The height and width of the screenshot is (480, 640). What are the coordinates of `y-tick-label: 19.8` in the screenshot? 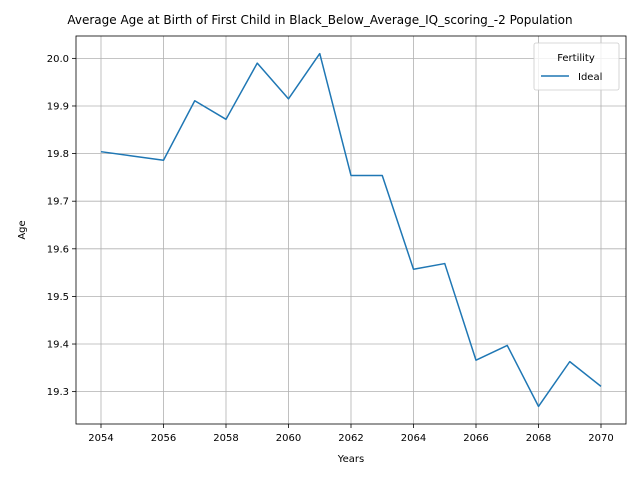 It's located at (58, 154).